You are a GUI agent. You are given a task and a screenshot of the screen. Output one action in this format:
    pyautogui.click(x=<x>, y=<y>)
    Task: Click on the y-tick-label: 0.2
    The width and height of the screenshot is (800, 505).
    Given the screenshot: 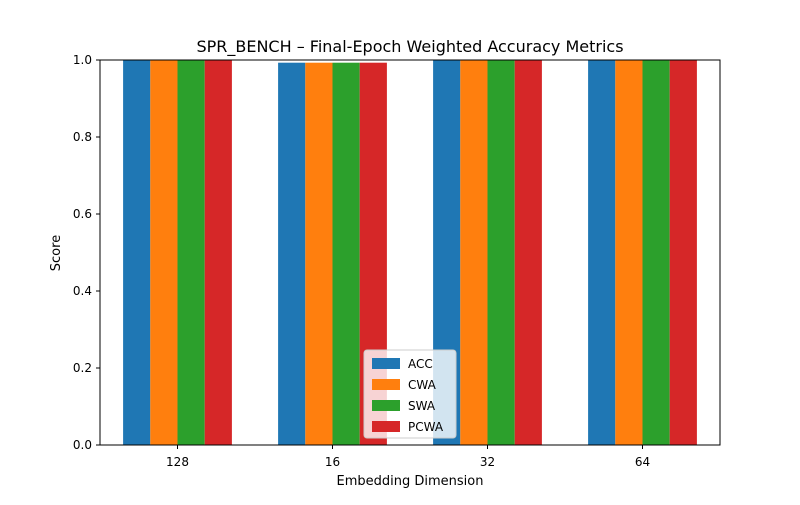 What is the action you would take?
    pyautogui.click(x=82, y=368)
    